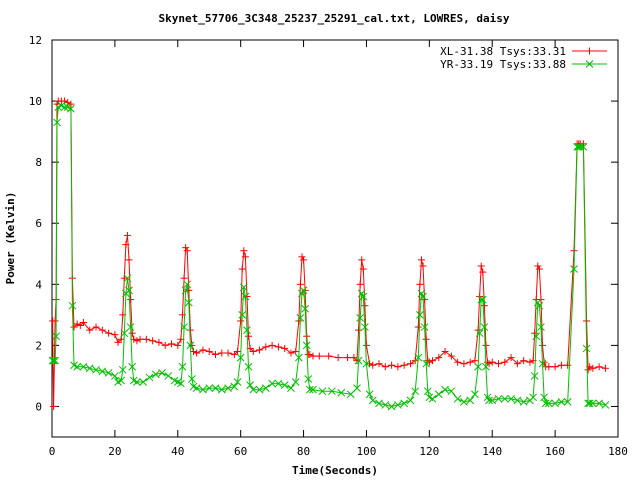  Describe the element at coordinates (367, 451) in the screenshot. I see `x-tick-label: 100` at that location.